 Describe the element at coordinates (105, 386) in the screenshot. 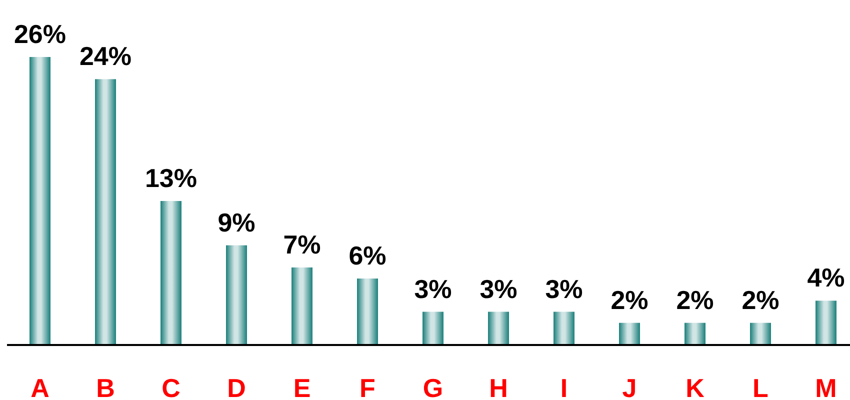

I see `x-tick-label: B` at that location.